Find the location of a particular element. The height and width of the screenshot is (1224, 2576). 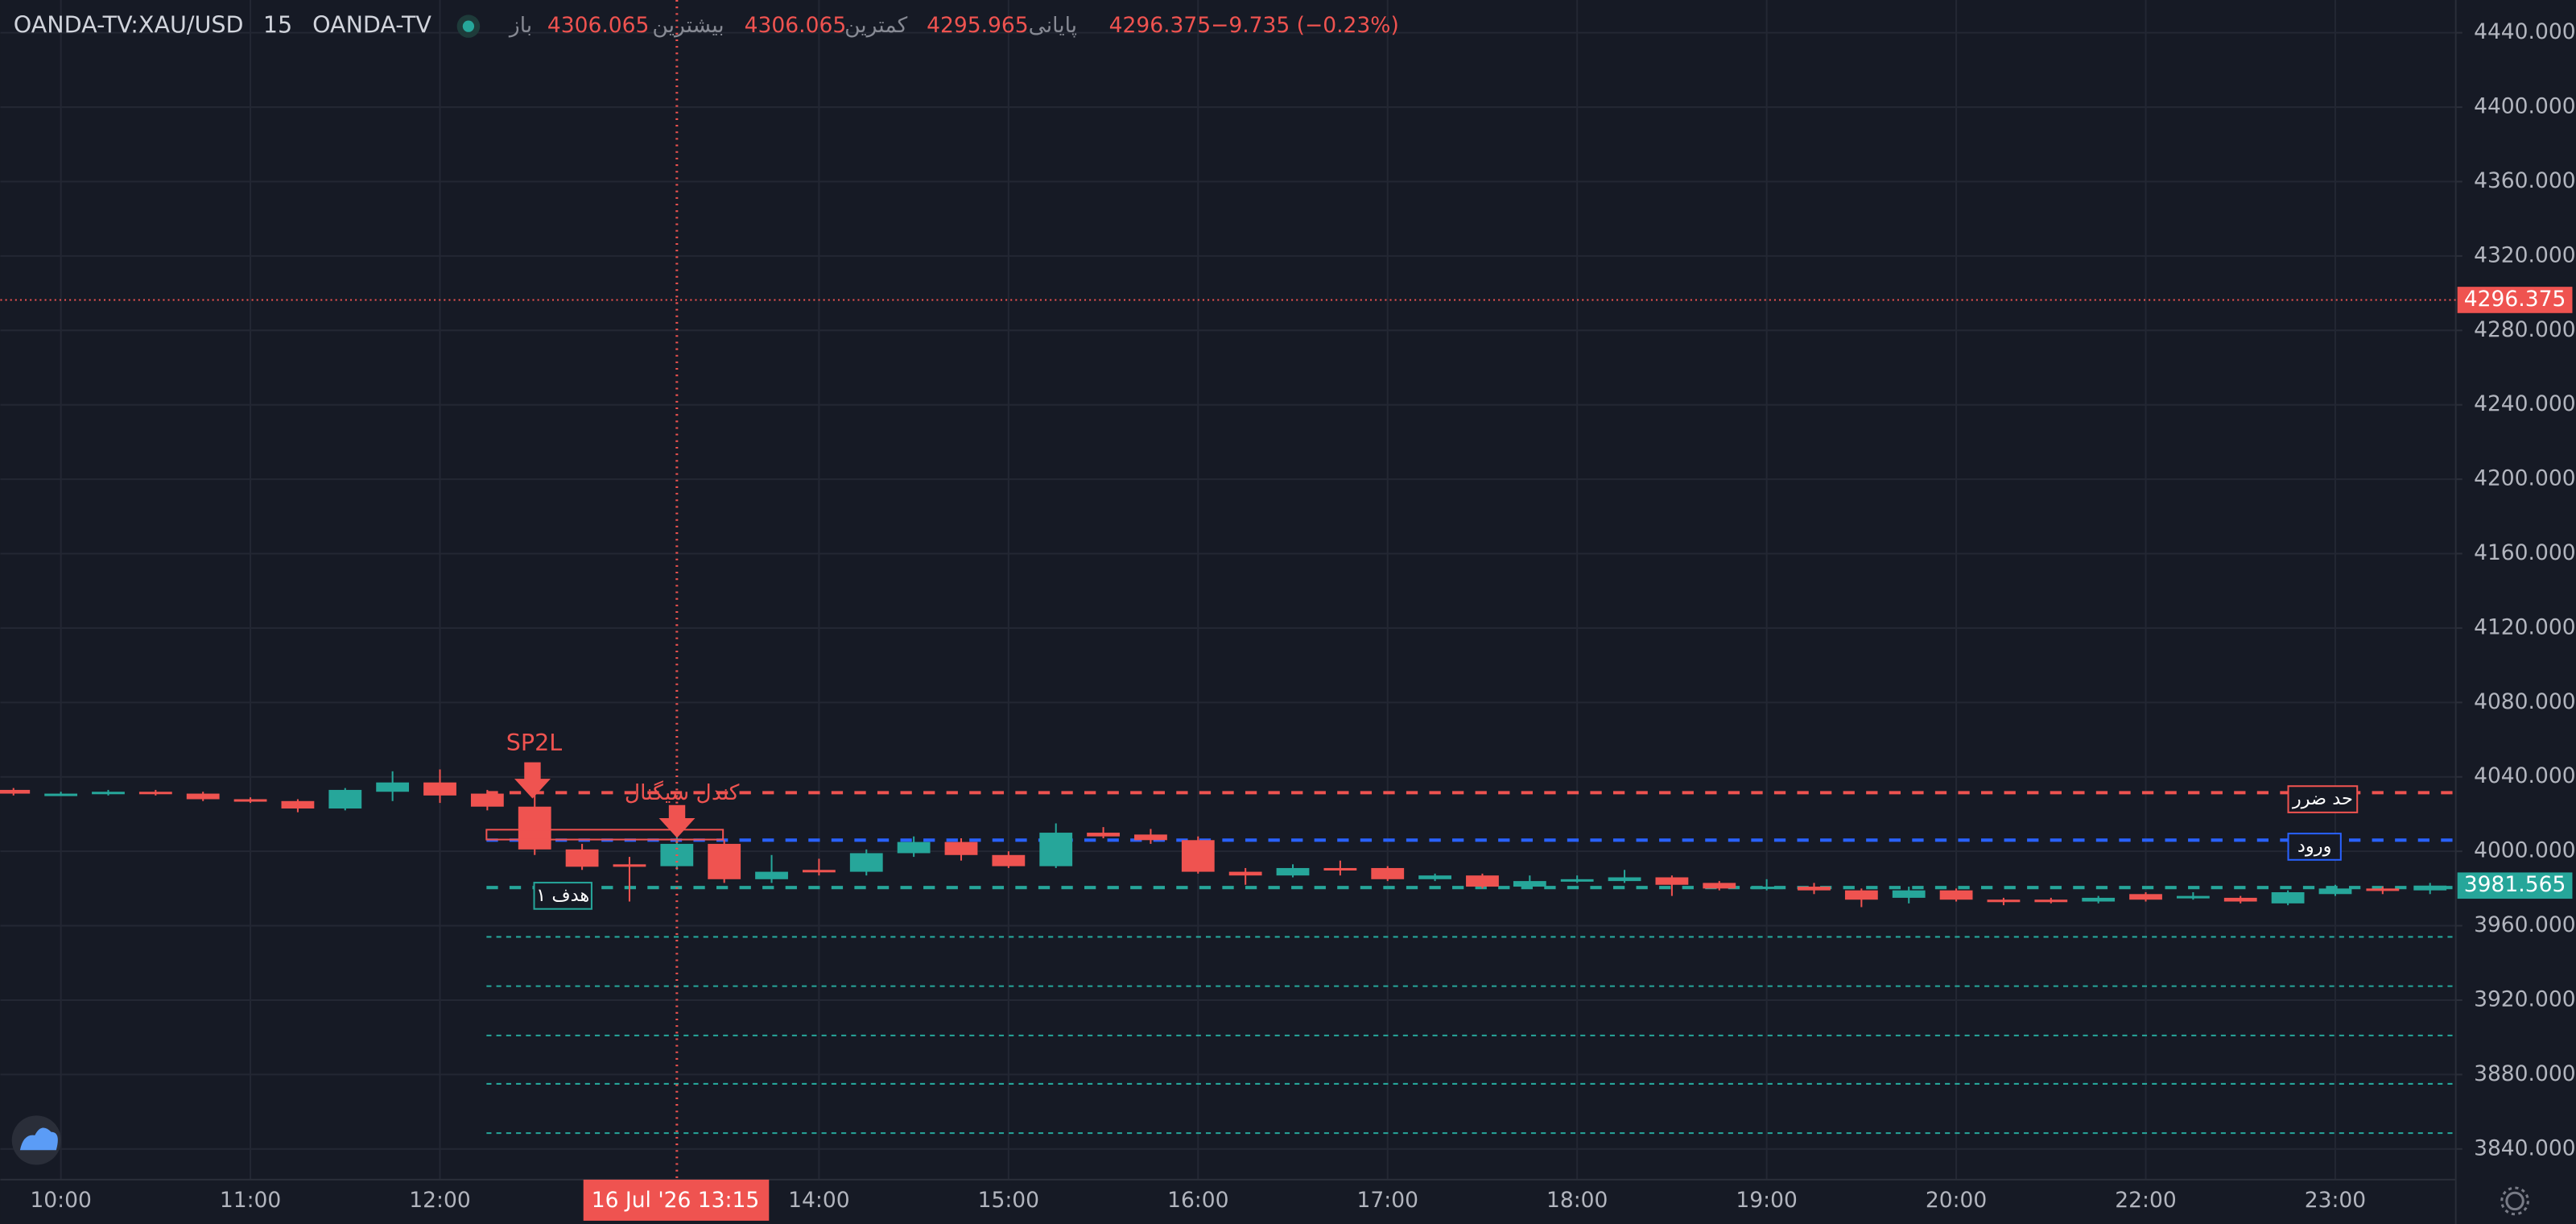

price-label-box is located at coordinates (2515, 300).